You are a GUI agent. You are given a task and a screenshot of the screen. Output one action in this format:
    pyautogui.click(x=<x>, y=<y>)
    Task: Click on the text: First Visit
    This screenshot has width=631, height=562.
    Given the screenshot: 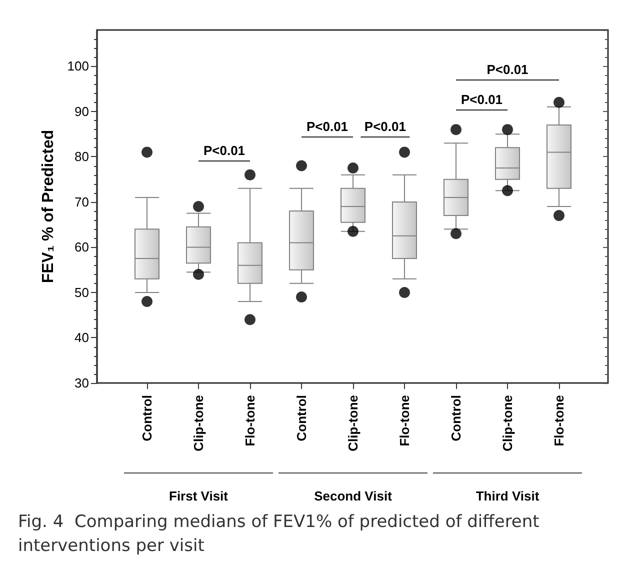 What is the action you would take?
    pyautogui.click(x=198, y=496)
    